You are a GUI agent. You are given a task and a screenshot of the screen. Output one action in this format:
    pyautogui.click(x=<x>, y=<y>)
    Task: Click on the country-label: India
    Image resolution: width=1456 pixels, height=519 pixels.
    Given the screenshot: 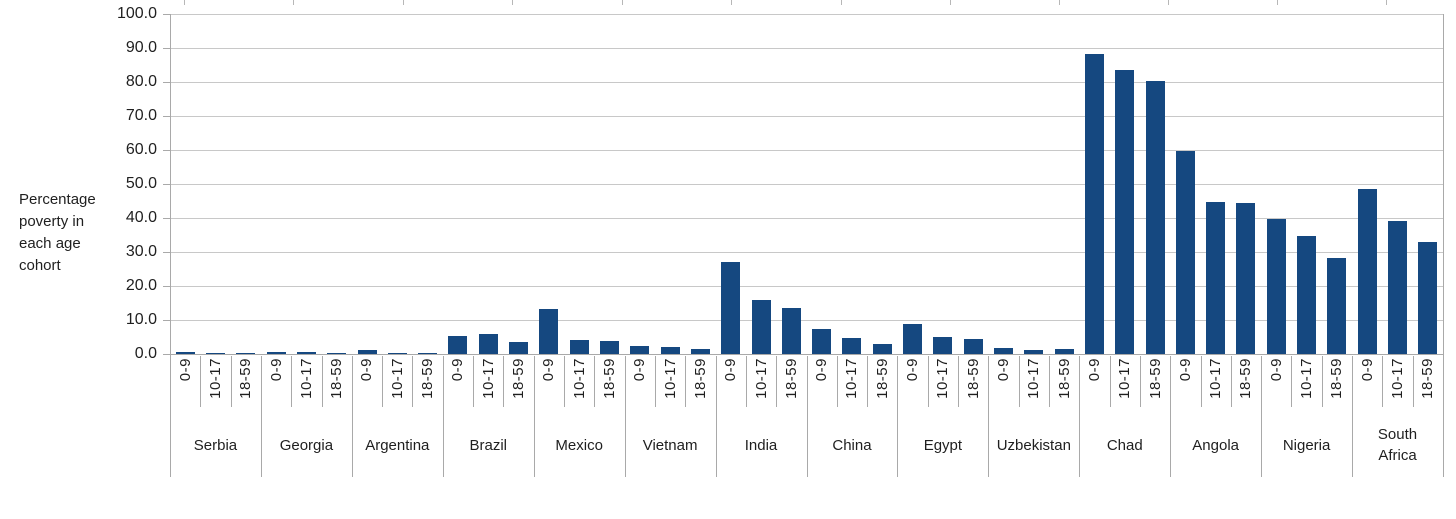 What is the action you would take?
    pyautogui.click(x=761, y=445)
    